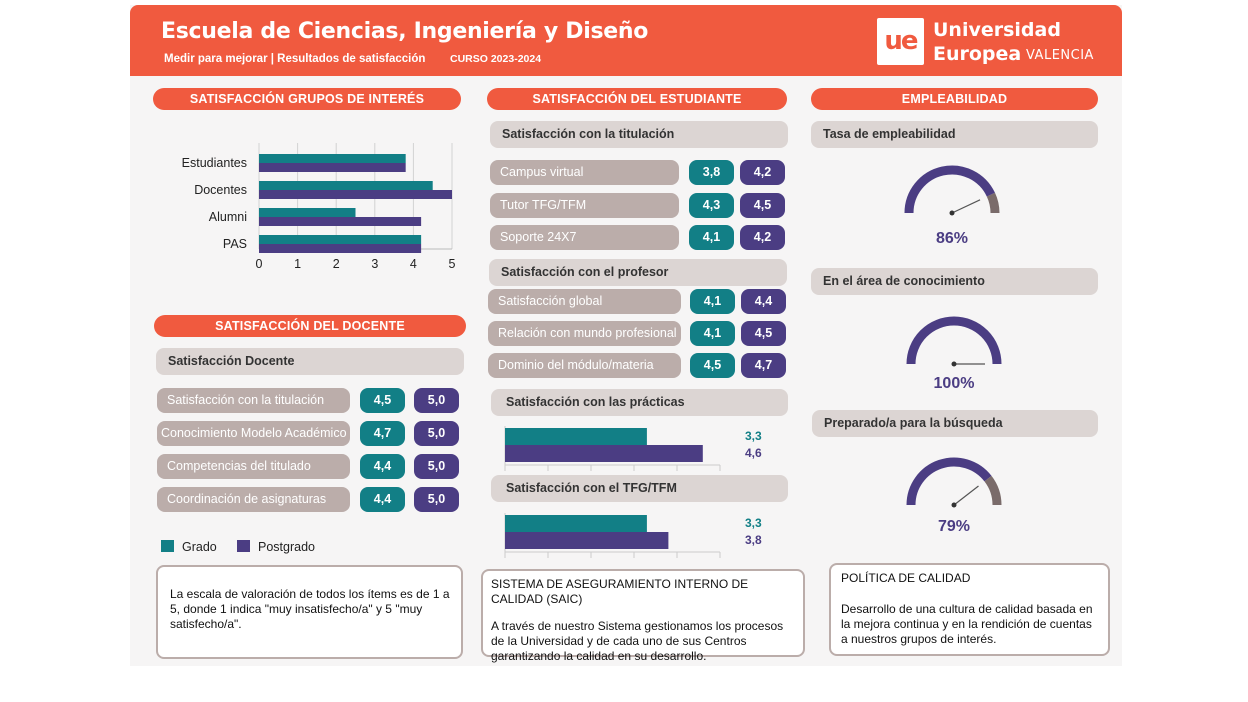 The width and height of the screenshot is (1248, 702). What do you see at coordinates (584, 333) in the screenshot?
I see `profesor-item-label: Relación con mundo profesional` at bounding box center [584, 333].